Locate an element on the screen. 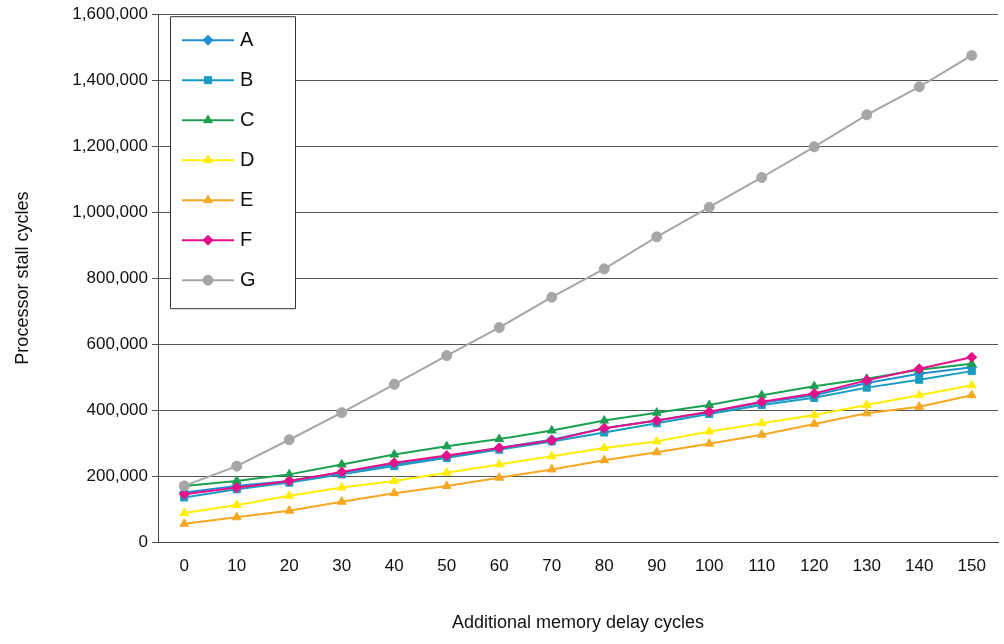 This screenshot has height=644, width=1004. y-tick-label: 600,000 is located at coordinates (117, 343).